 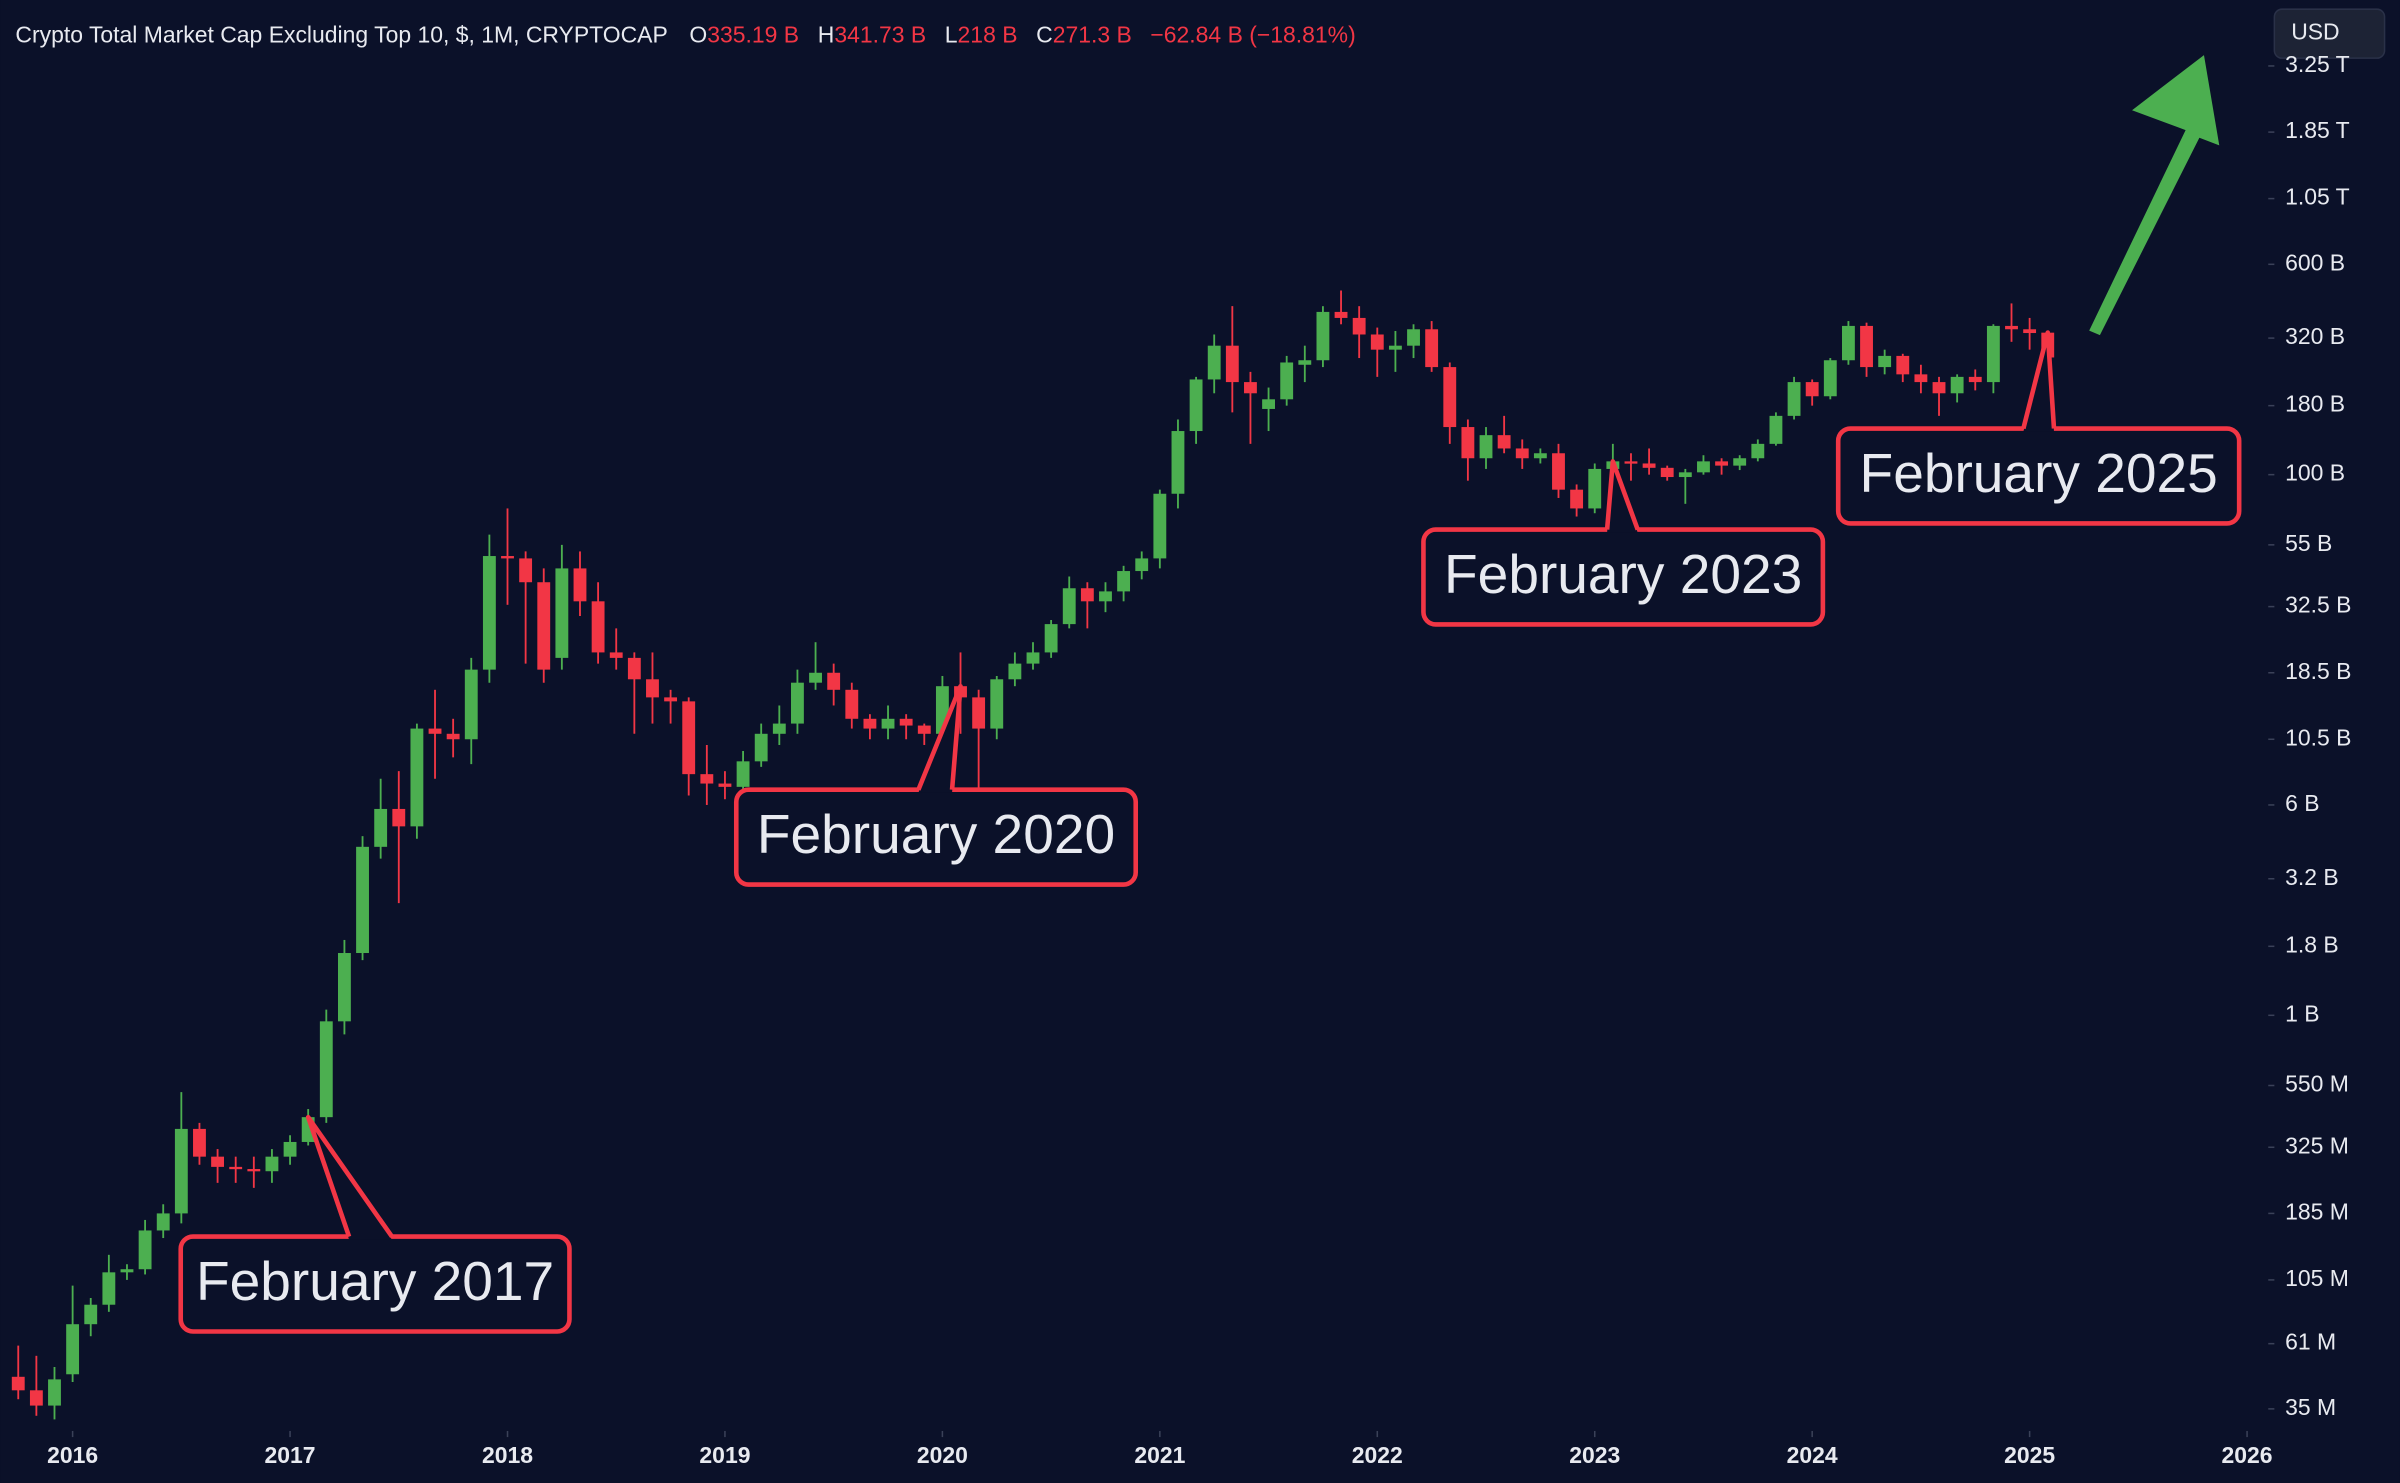 I want to click on y-tick-label: 6 B, so click(x=2302, y=803).